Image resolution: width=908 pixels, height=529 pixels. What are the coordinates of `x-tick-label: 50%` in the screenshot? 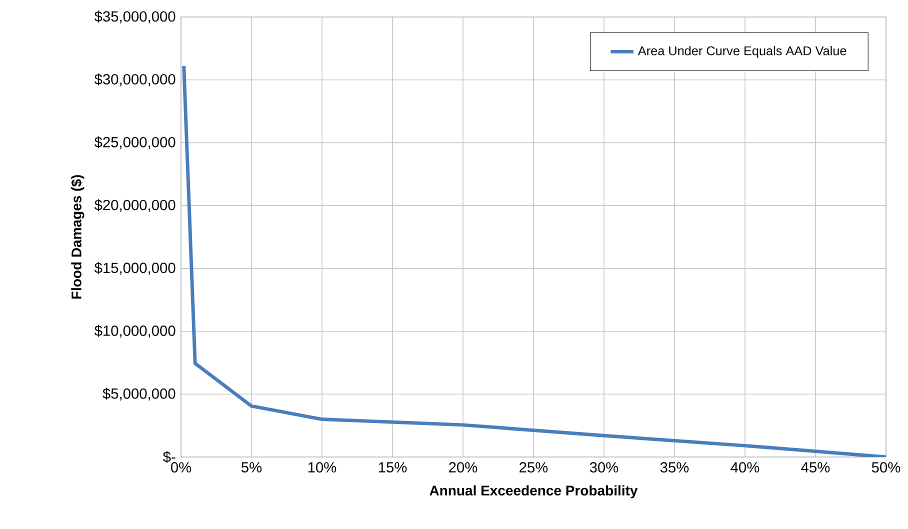 It's located at (886, 467).